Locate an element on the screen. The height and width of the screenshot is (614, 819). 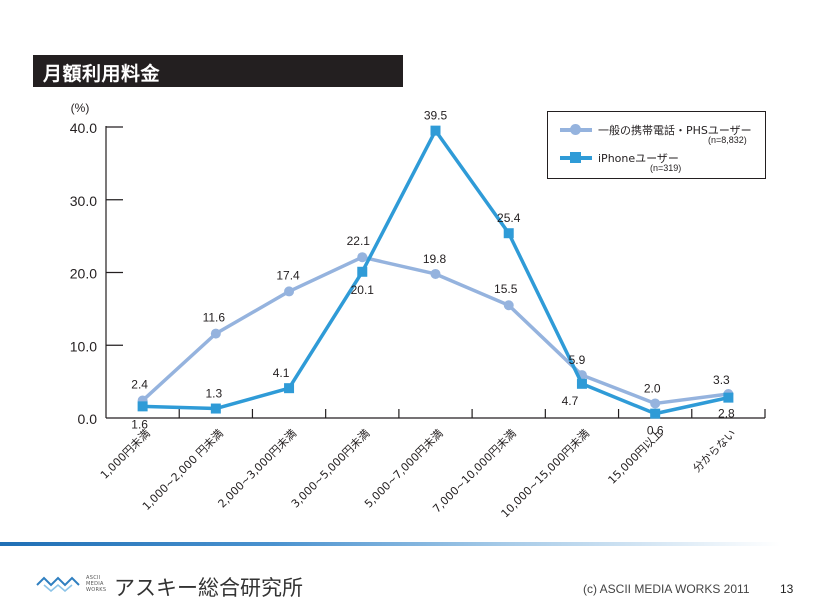
logo-small-line: MEDIA is located at coordinates (95, 584).